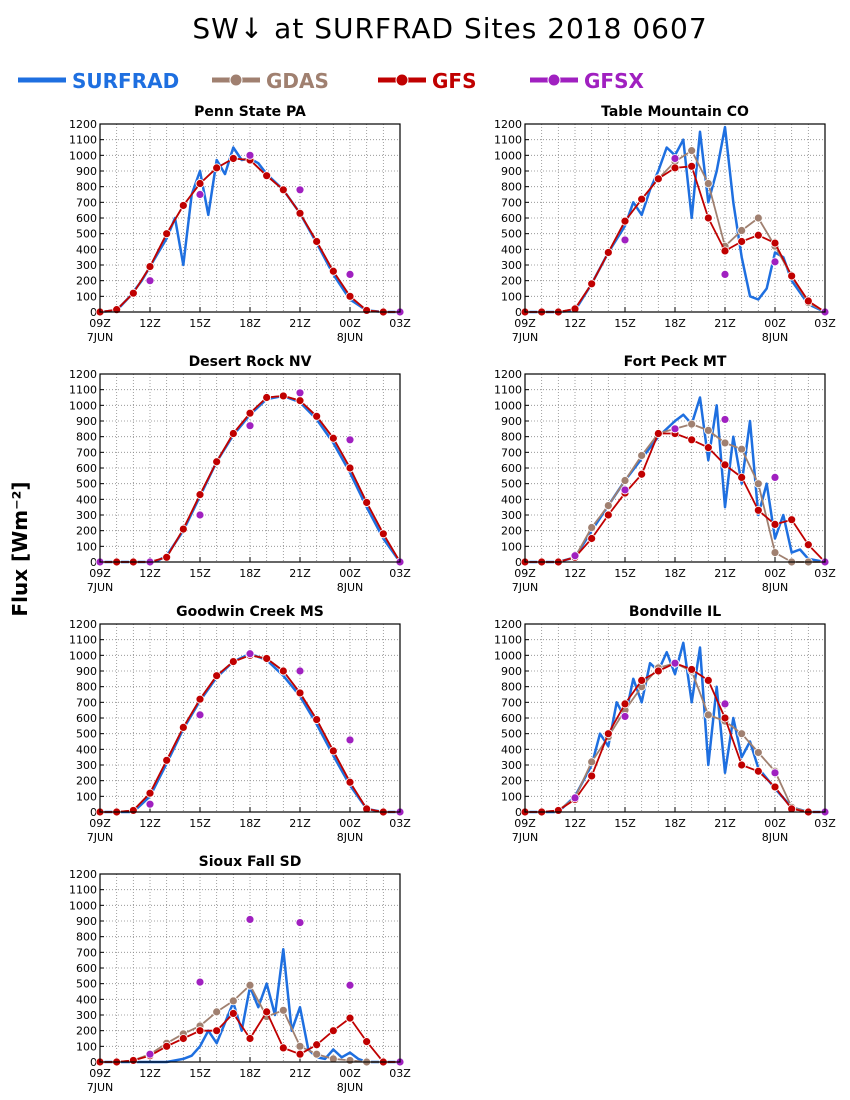  Describe the element at coordinates (93, 1062) in the screenshot. I see `y-tick-label: 0` at that location.